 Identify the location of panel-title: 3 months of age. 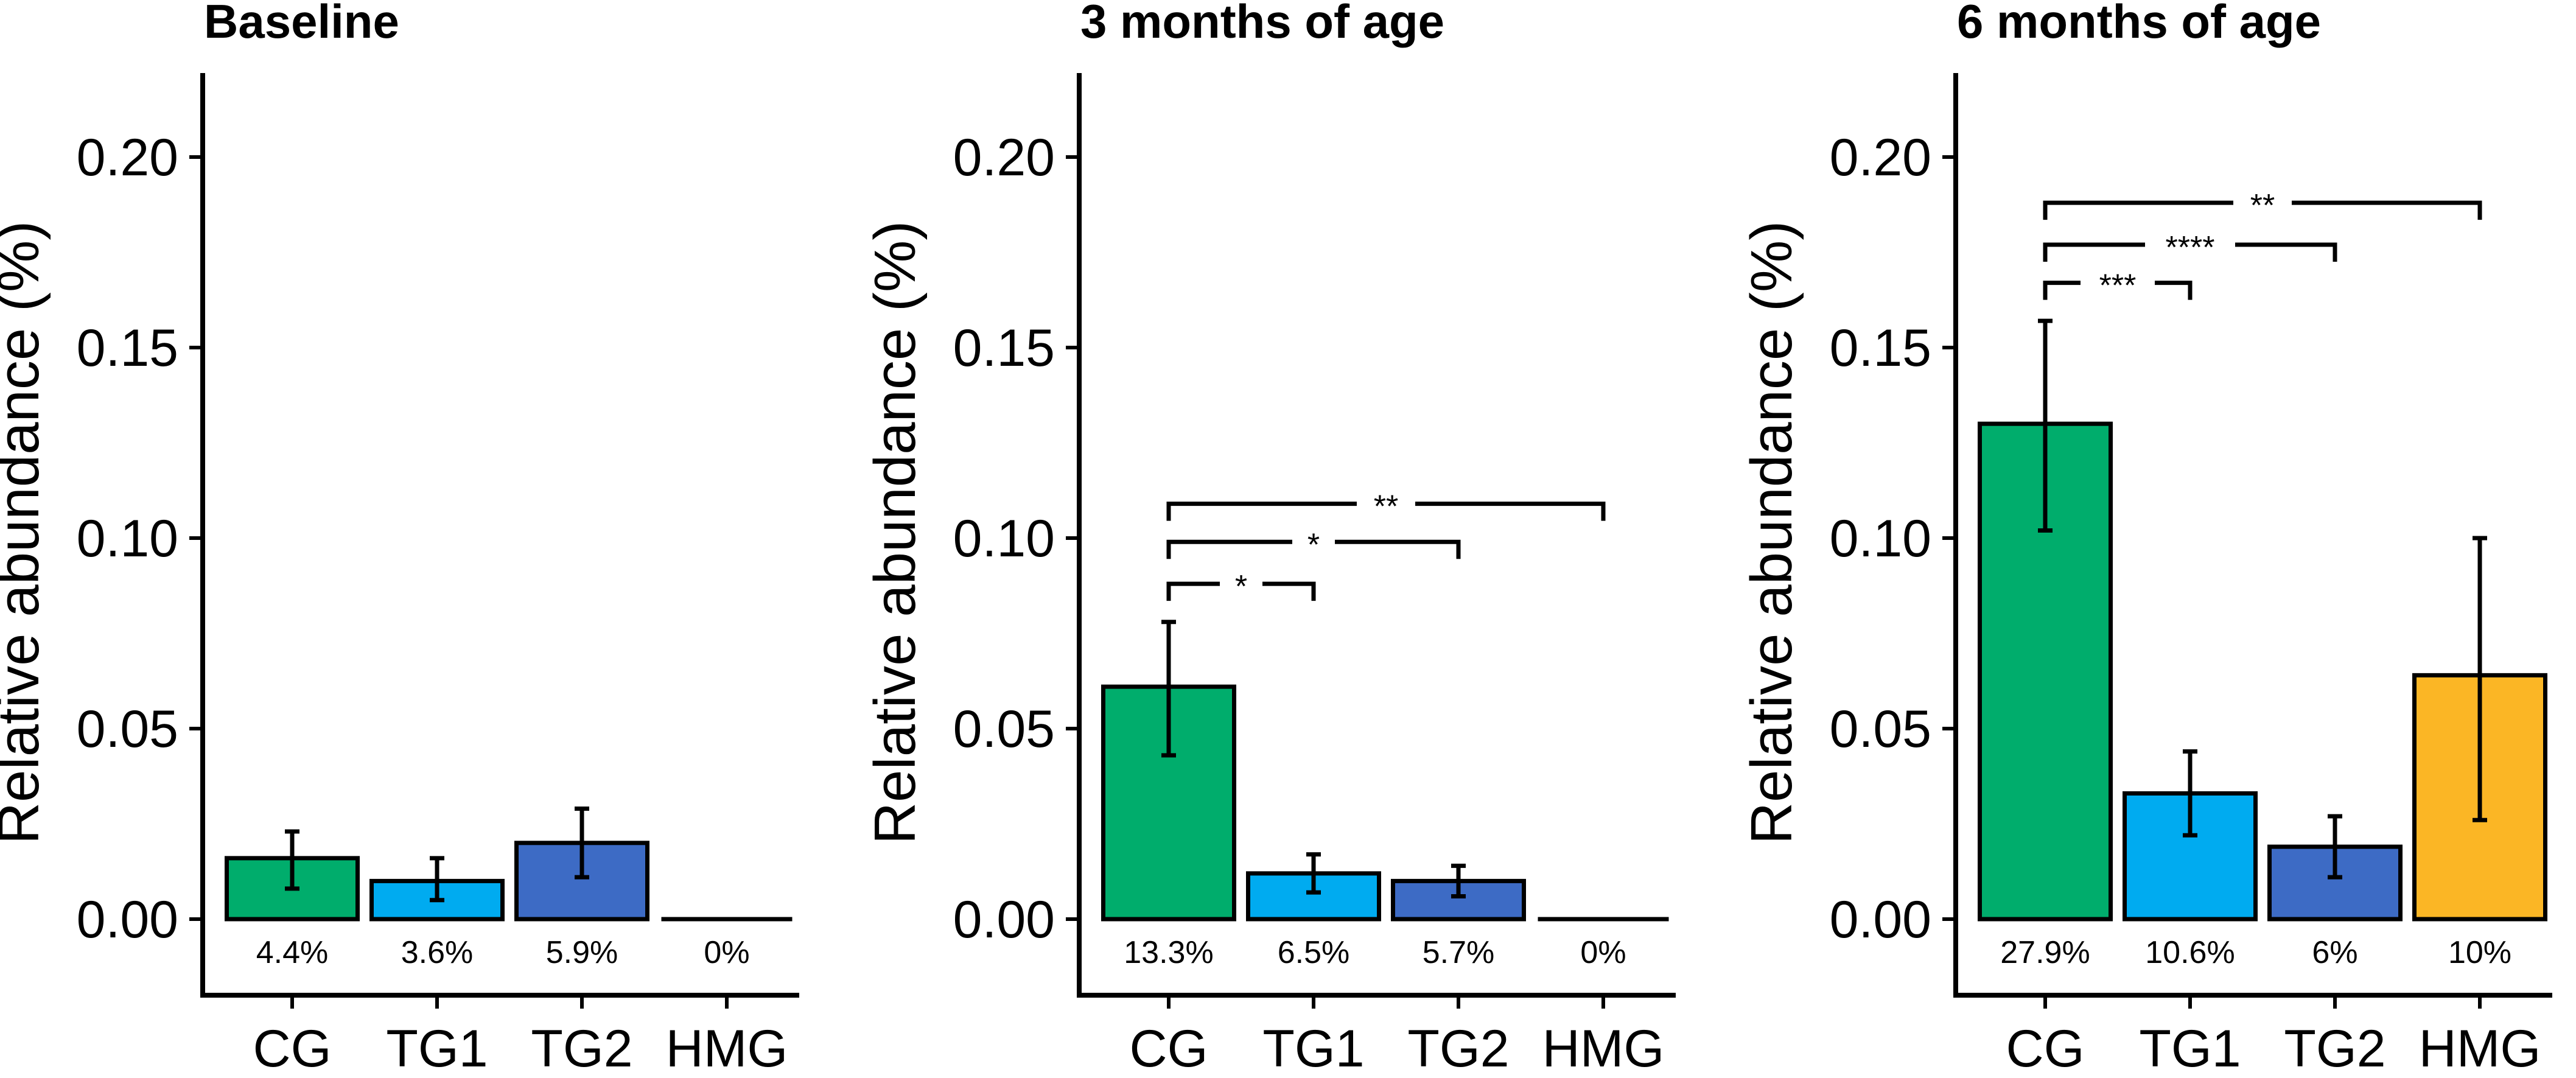
(1262, 24).